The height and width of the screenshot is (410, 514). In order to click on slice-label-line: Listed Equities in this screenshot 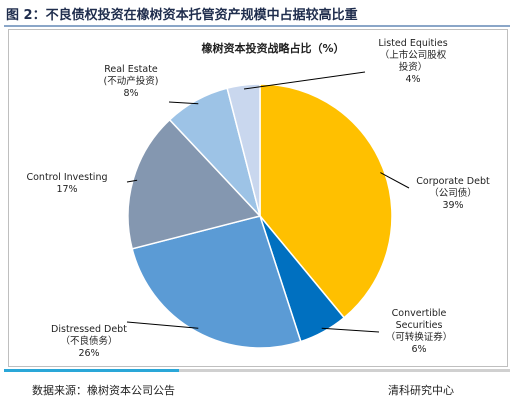, I will do `click(412, 43)`.